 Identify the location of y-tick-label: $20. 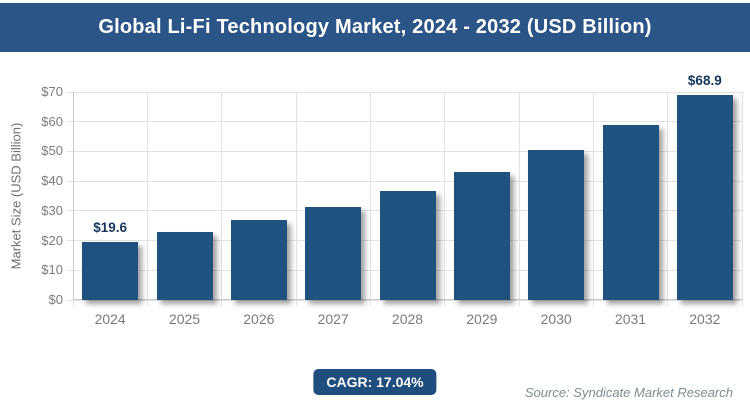
(52, 240).